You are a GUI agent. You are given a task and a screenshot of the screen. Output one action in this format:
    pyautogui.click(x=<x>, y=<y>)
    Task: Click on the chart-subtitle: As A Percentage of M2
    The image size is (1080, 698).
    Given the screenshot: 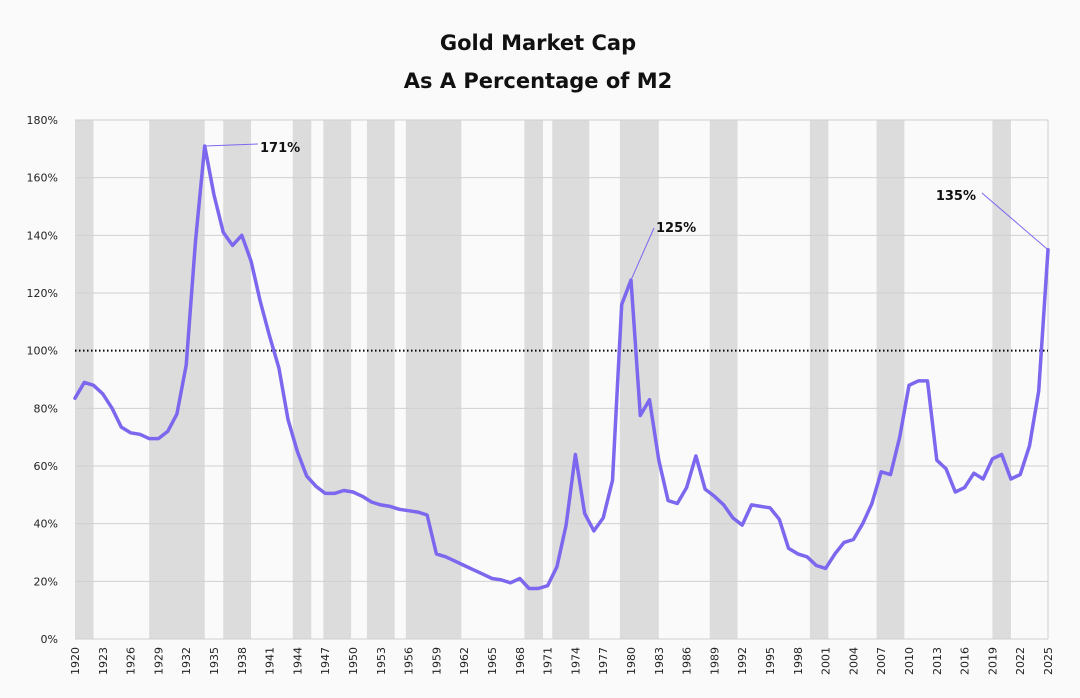 What is the action you would take?
    pyautogui.click(x=538, y=81)
    